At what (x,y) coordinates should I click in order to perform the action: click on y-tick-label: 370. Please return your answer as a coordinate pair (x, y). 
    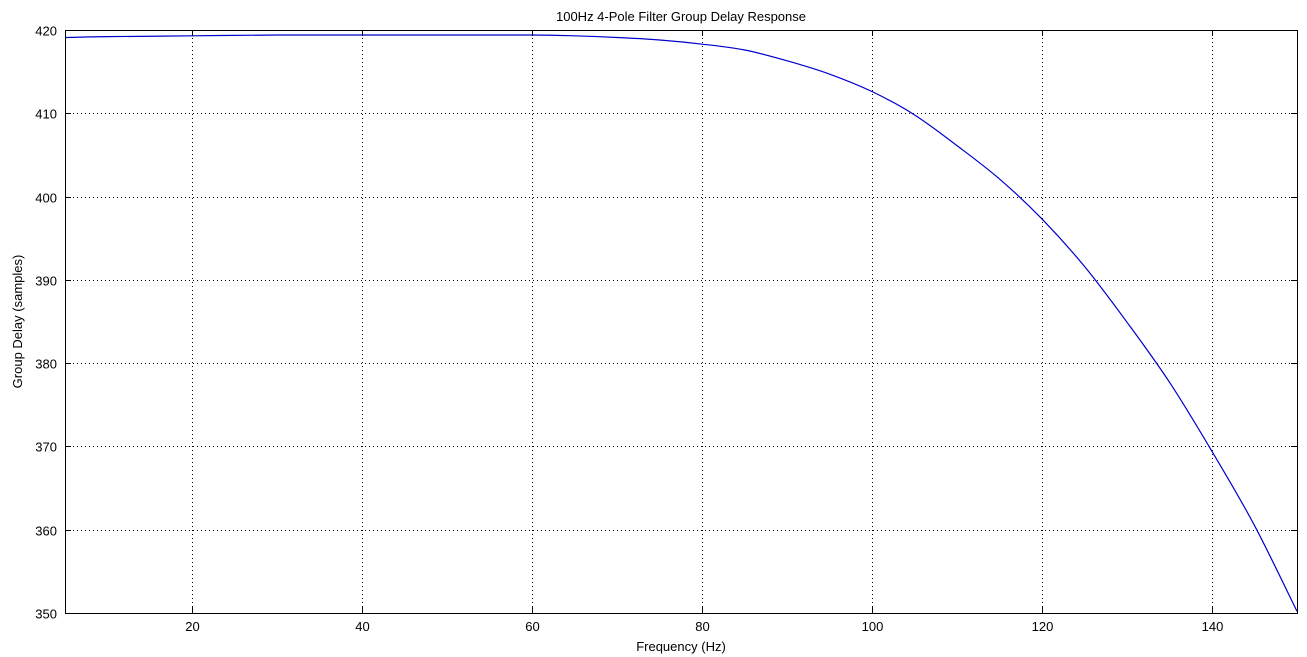
    Looking at the image, I should click on (46, 447).